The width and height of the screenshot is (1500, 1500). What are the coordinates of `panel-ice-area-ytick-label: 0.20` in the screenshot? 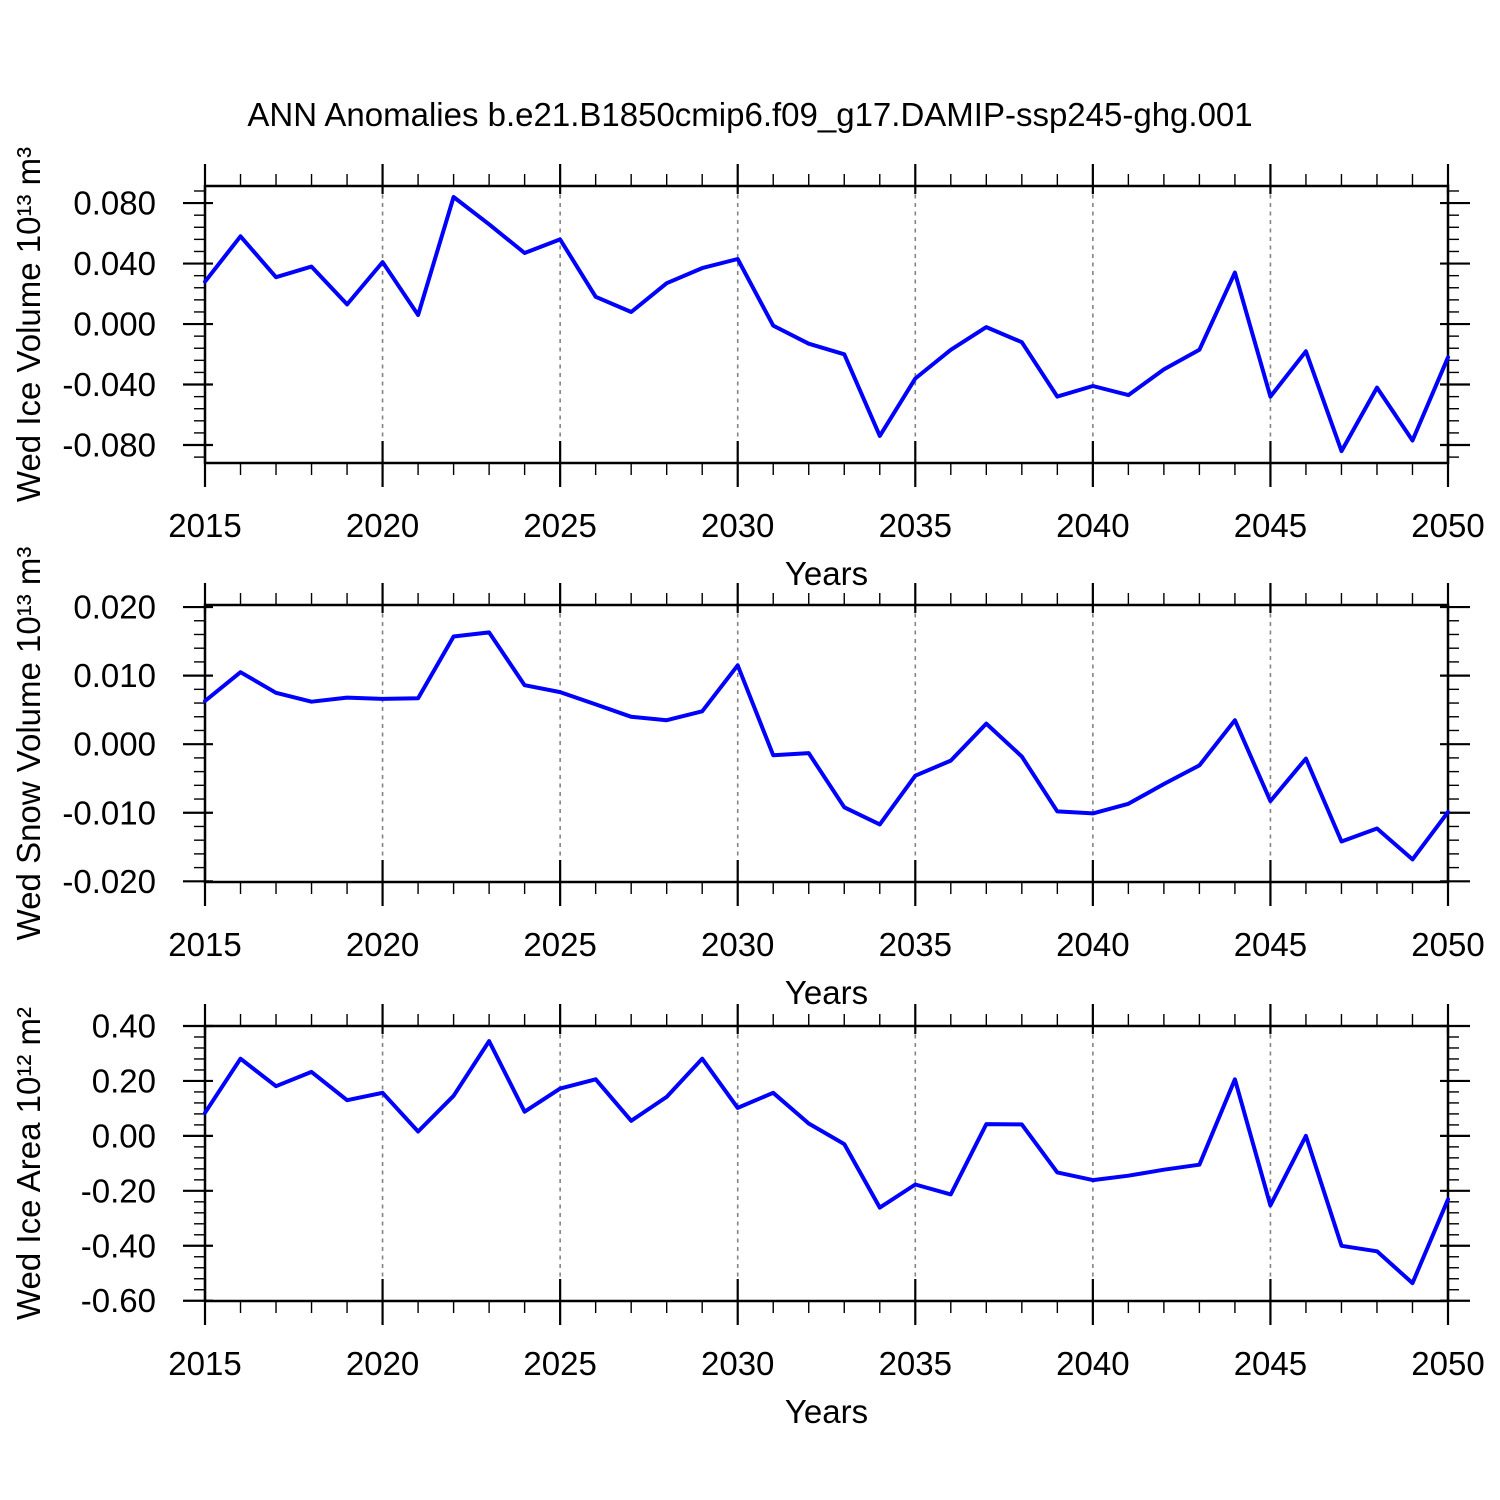 It's located at (124, 1080).